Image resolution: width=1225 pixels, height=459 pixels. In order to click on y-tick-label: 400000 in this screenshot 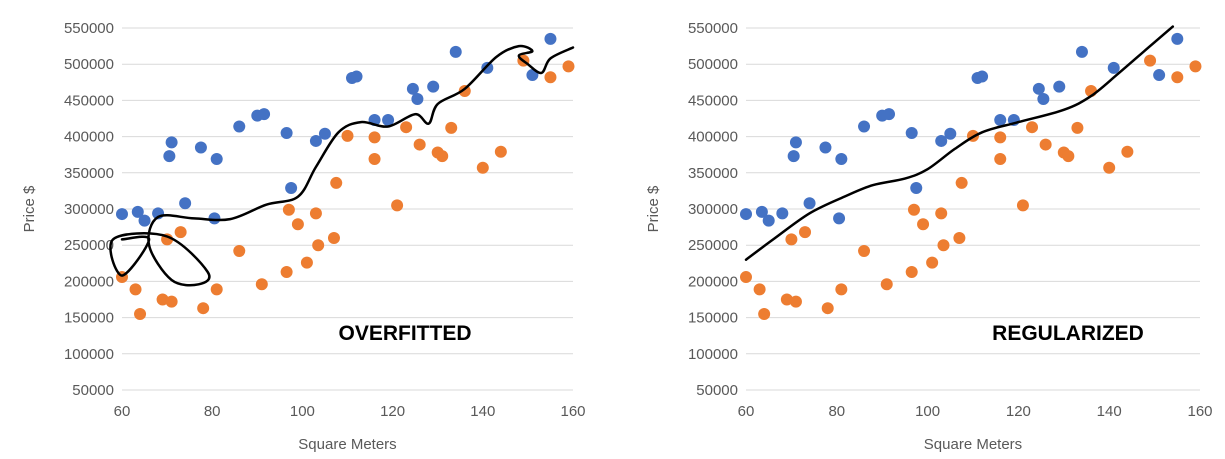, I will do `click(713, 137)`.